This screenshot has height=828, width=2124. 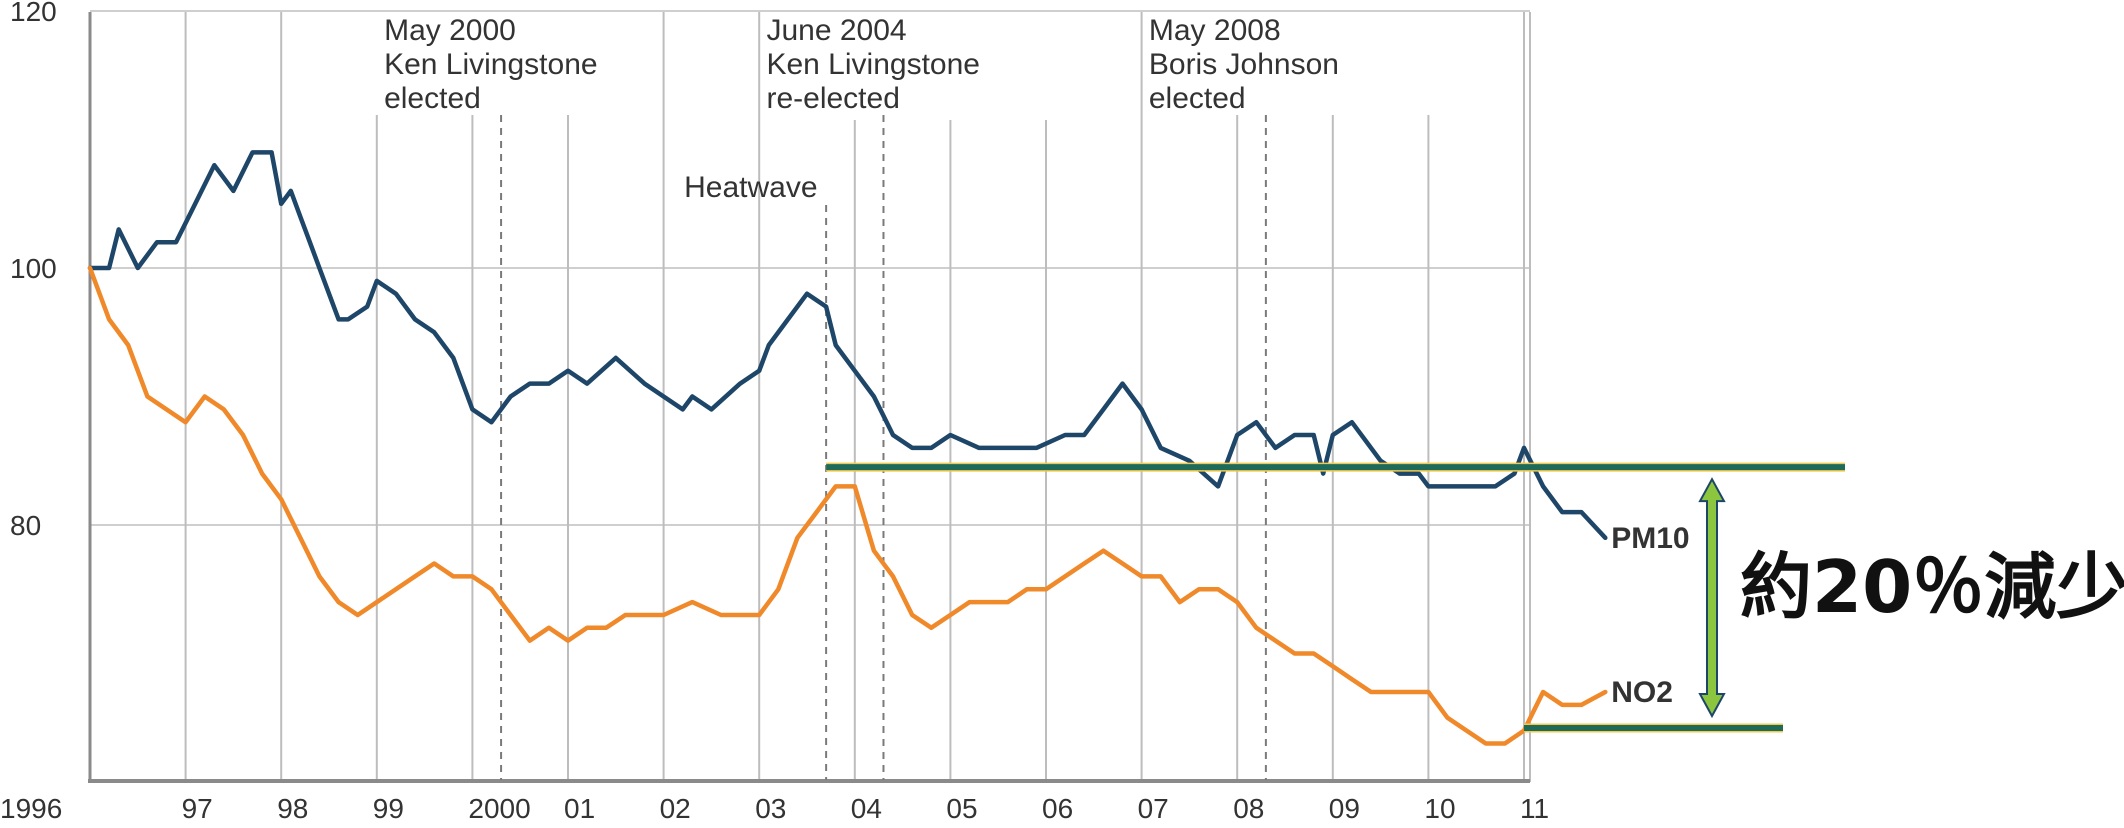 What do you see at coordinates (33, 13) in the screenshot?
I see `y-tick-label: 120` at bounding box center [33, 13].